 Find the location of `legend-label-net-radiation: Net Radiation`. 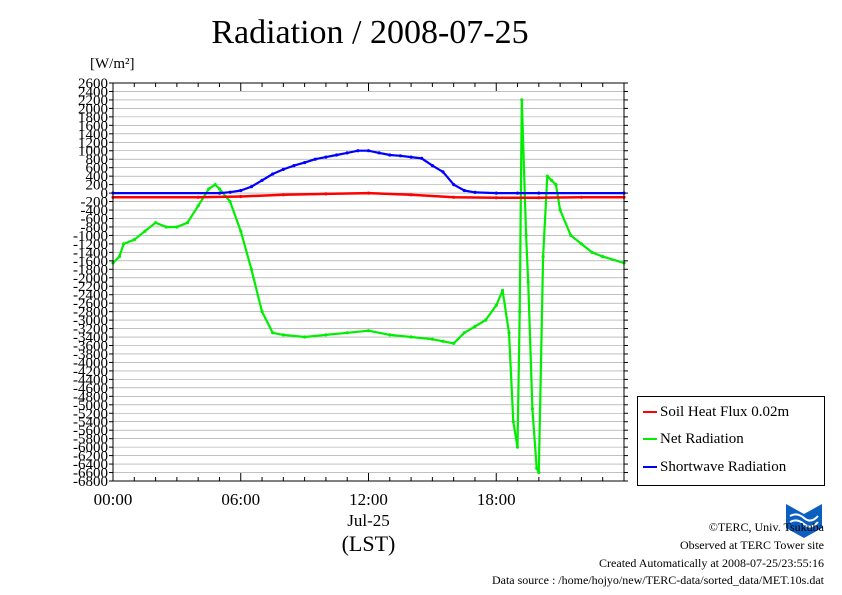

legend-label-net-radiation: Net Radiation is located at coordinates (702, 439).